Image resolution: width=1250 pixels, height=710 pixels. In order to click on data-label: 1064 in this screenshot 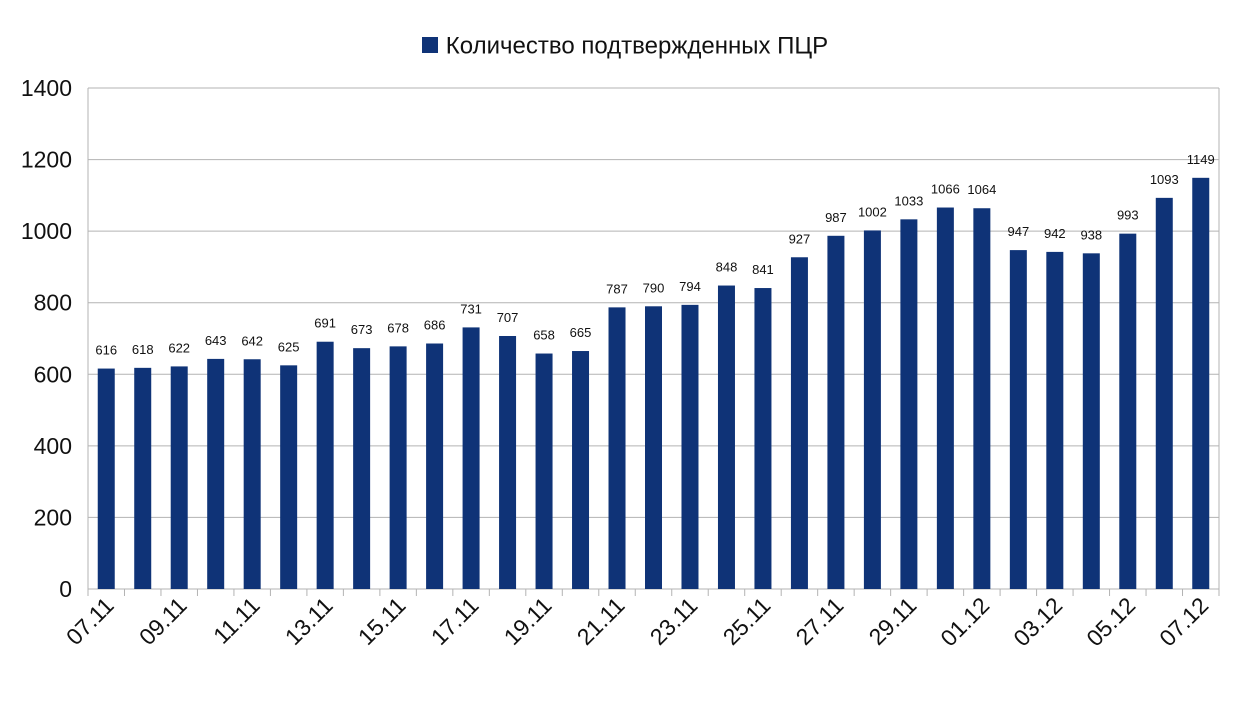, I will do `click(981, 189)`.